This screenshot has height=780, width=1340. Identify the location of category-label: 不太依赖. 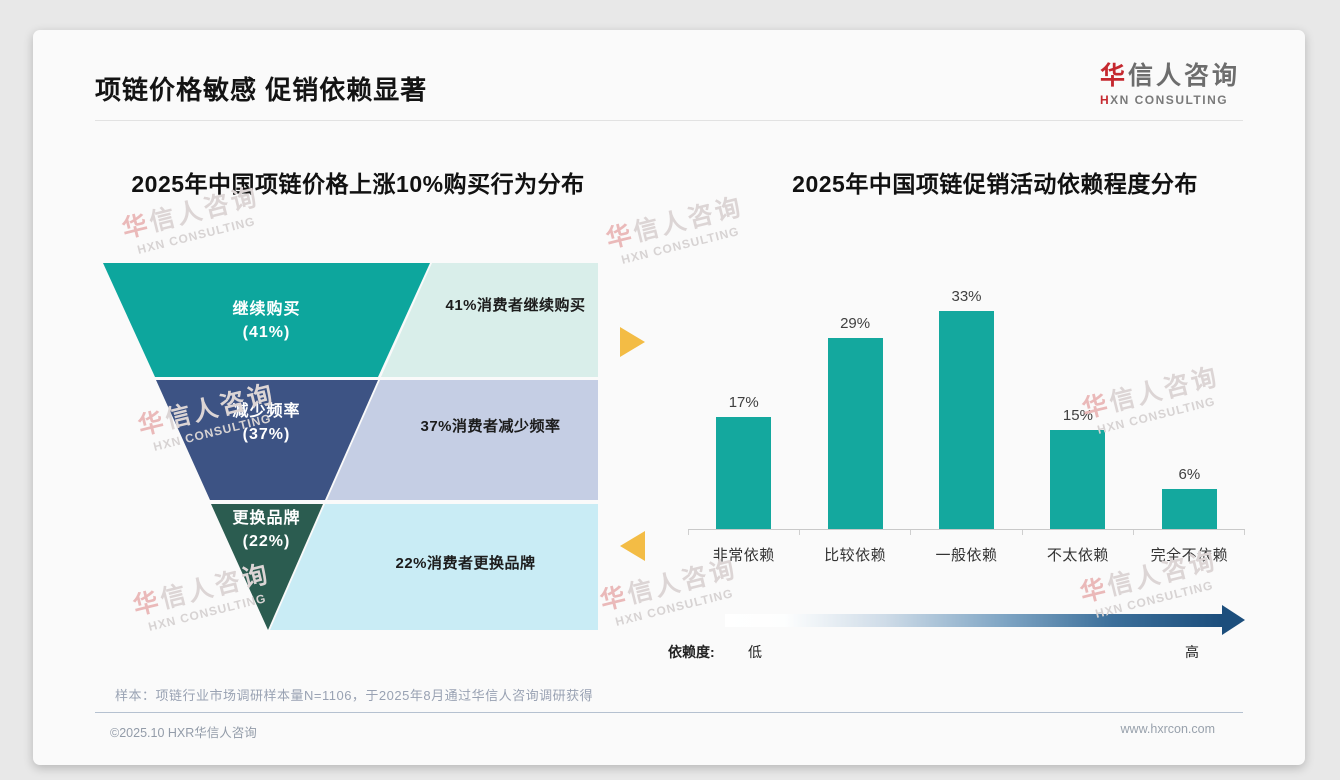
(1077, 555).